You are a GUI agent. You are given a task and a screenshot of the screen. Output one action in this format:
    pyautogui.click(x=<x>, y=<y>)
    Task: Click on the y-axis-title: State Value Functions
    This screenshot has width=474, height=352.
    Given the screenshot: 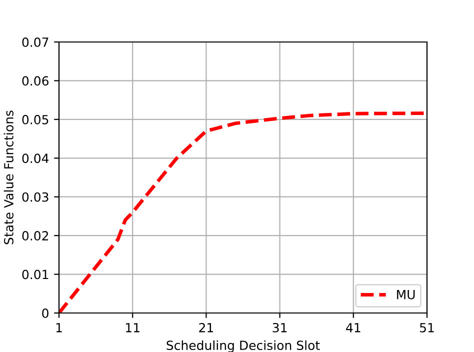 What is the action you would take?
    pyautogui.click(x=9, y=177)
    